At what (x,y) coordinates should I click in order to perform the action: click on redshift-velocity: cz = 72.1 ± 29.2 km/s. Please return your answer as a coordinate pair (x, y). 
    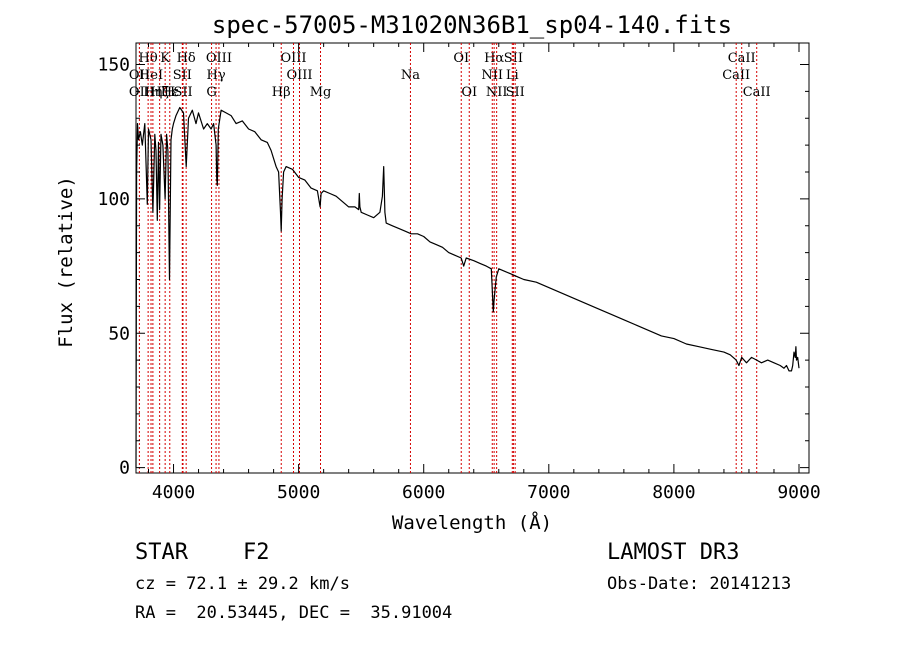
    Looking at the image, I should click on (242, 584).